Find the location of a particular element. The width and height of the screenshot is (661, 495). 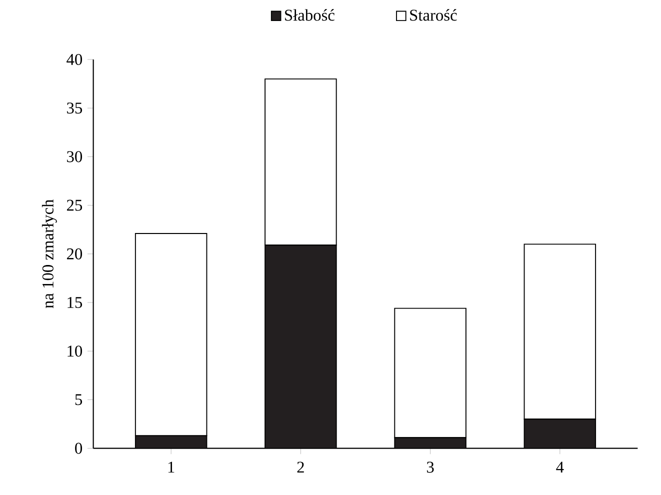

x-tick-label: 1 is located at coordinates (171, 467).